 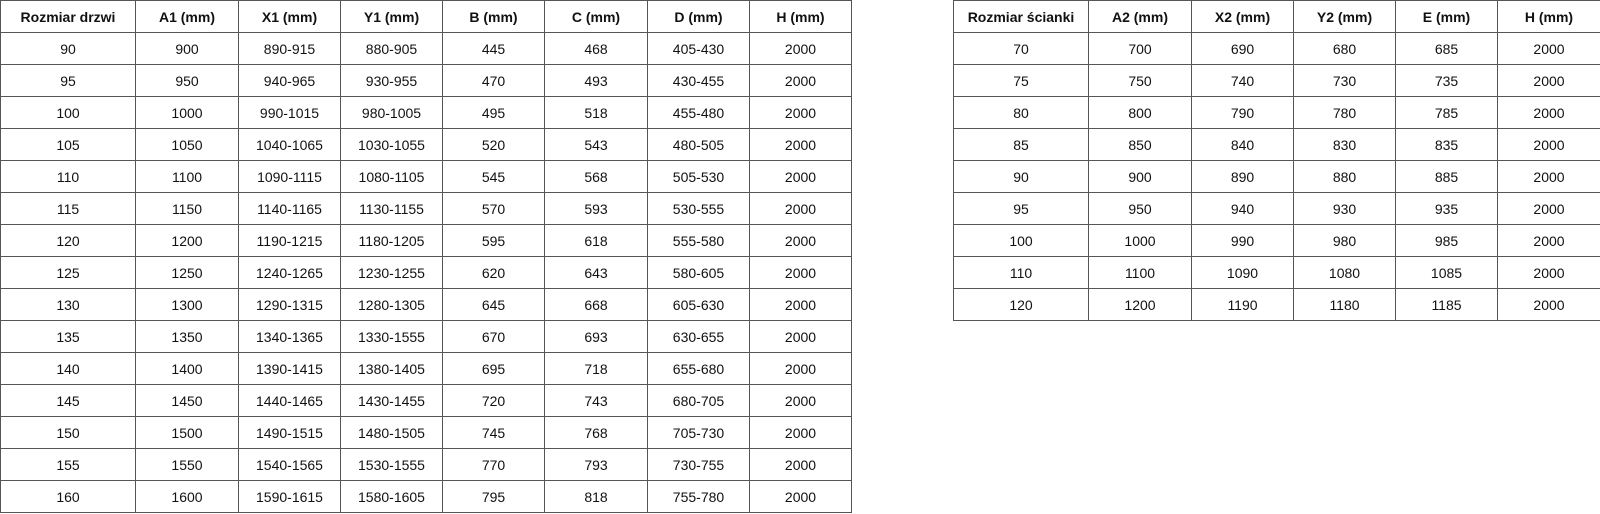 I want to click on table-cell: 830, so click(x=1344, y=144).